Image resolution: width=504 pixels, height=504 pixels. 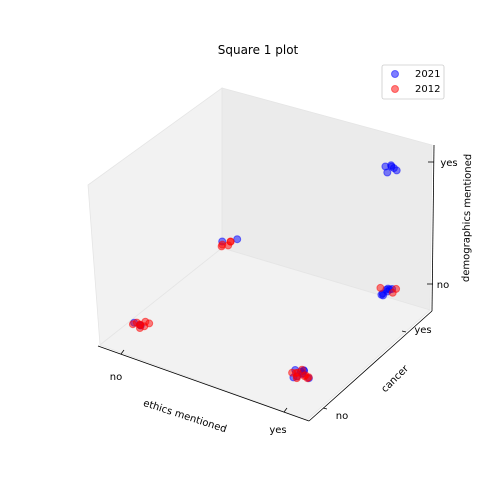 What do you see at coordinates (422, 330) in the screenshot?
I see `y-tick-label-yes: yes` at bounding box center [422, 330].